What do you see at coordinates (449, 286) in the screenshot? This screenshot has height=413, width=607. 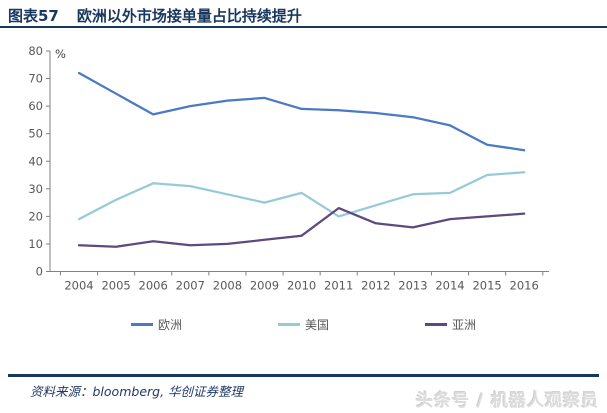 I see `x-axis-tick-label: 2014` at bounding box center [449, 286].